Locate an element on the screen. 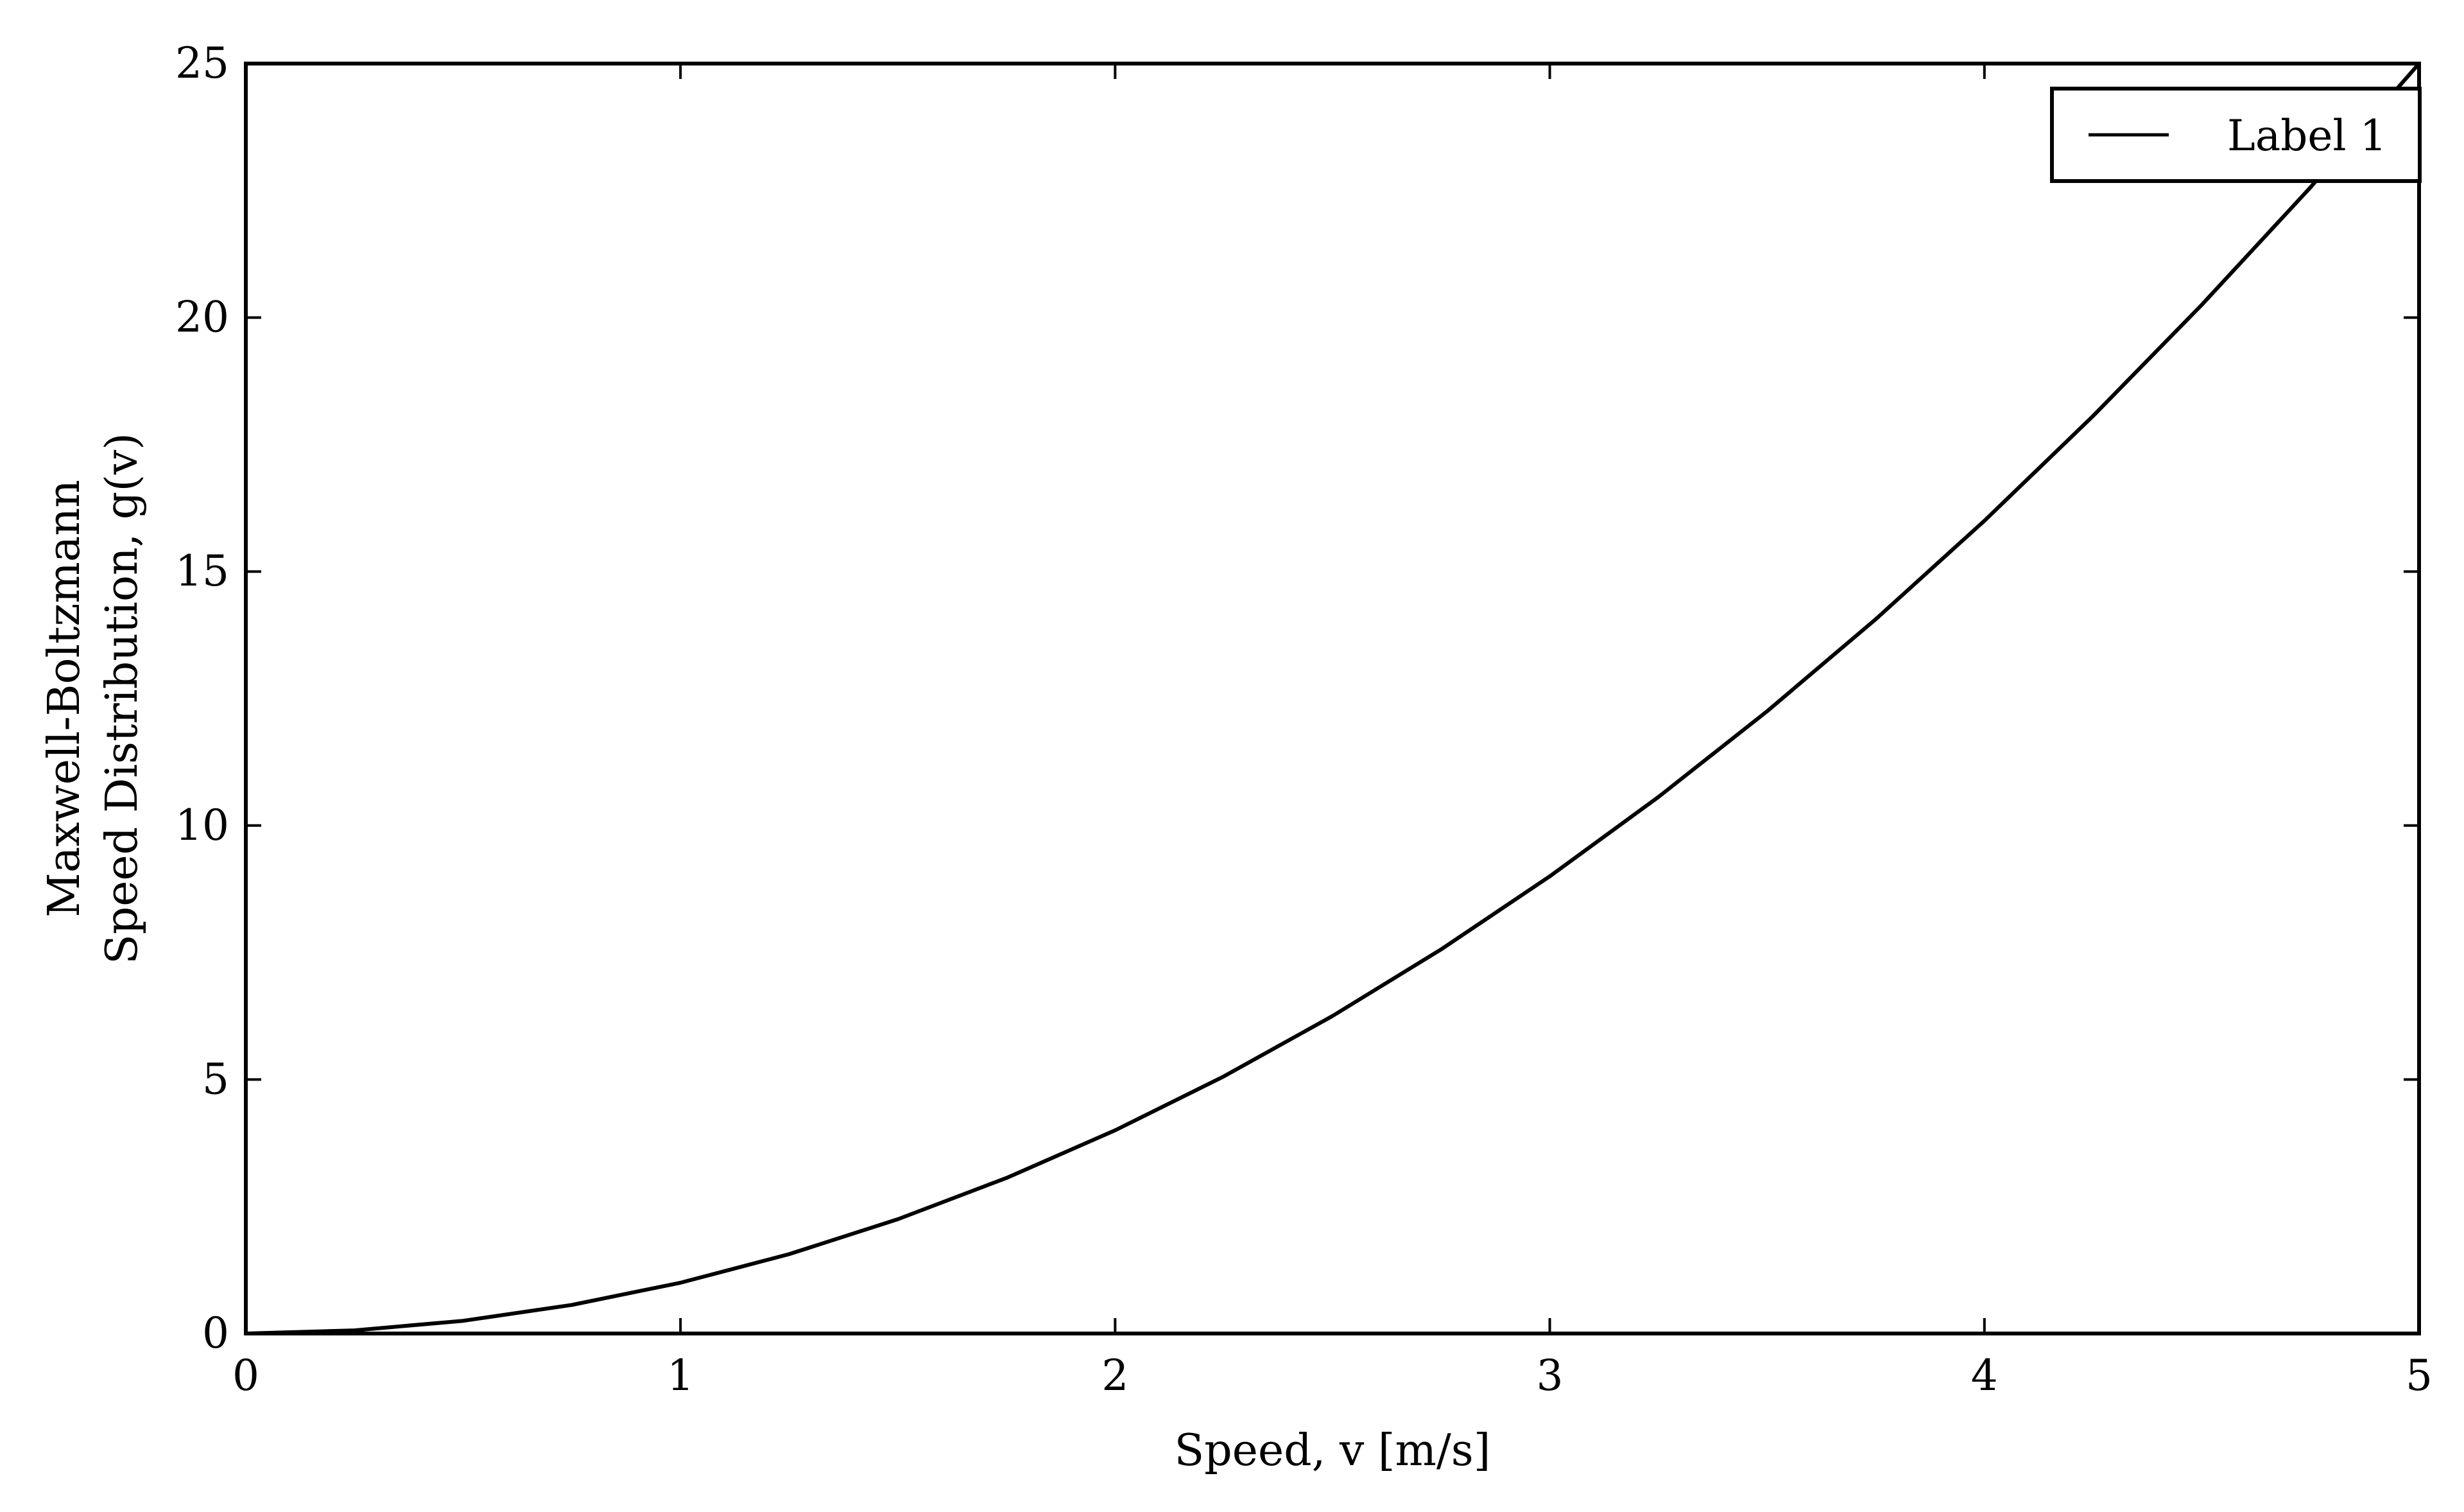  x-tick-label-0: 0 is located at coordinates (245, 1375).